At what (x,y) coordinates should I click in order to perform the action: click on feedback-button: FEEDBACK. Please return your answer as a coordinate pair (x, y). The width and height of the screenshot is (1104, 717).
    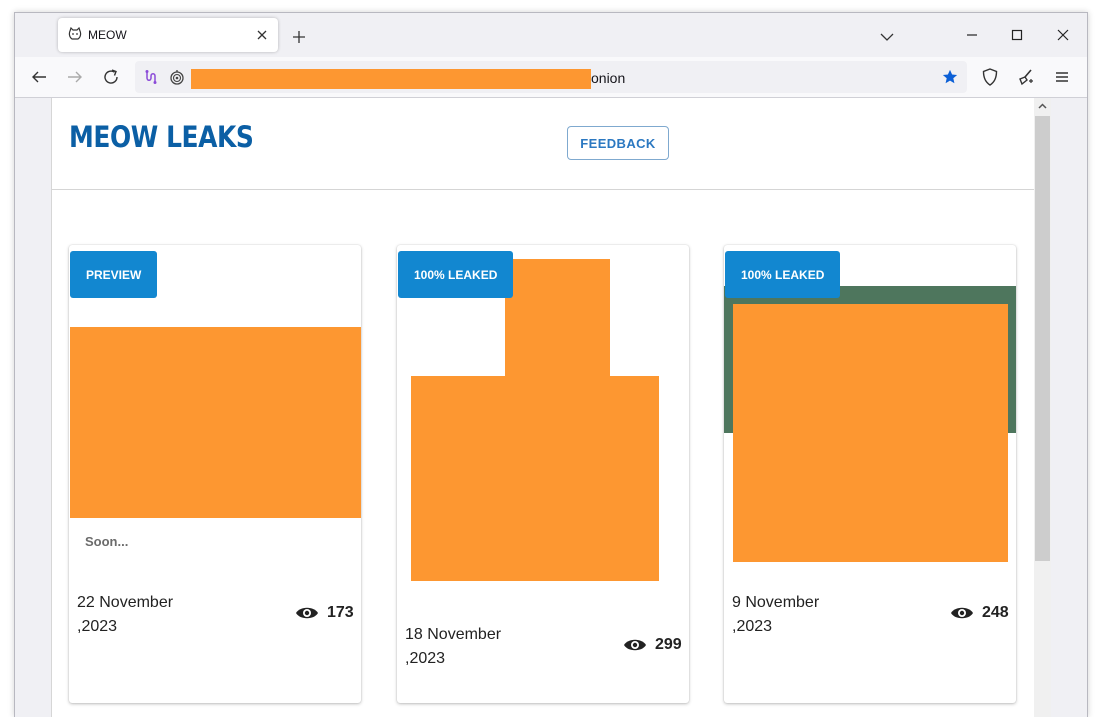
    Looking at the image, I should click on (618, 143).